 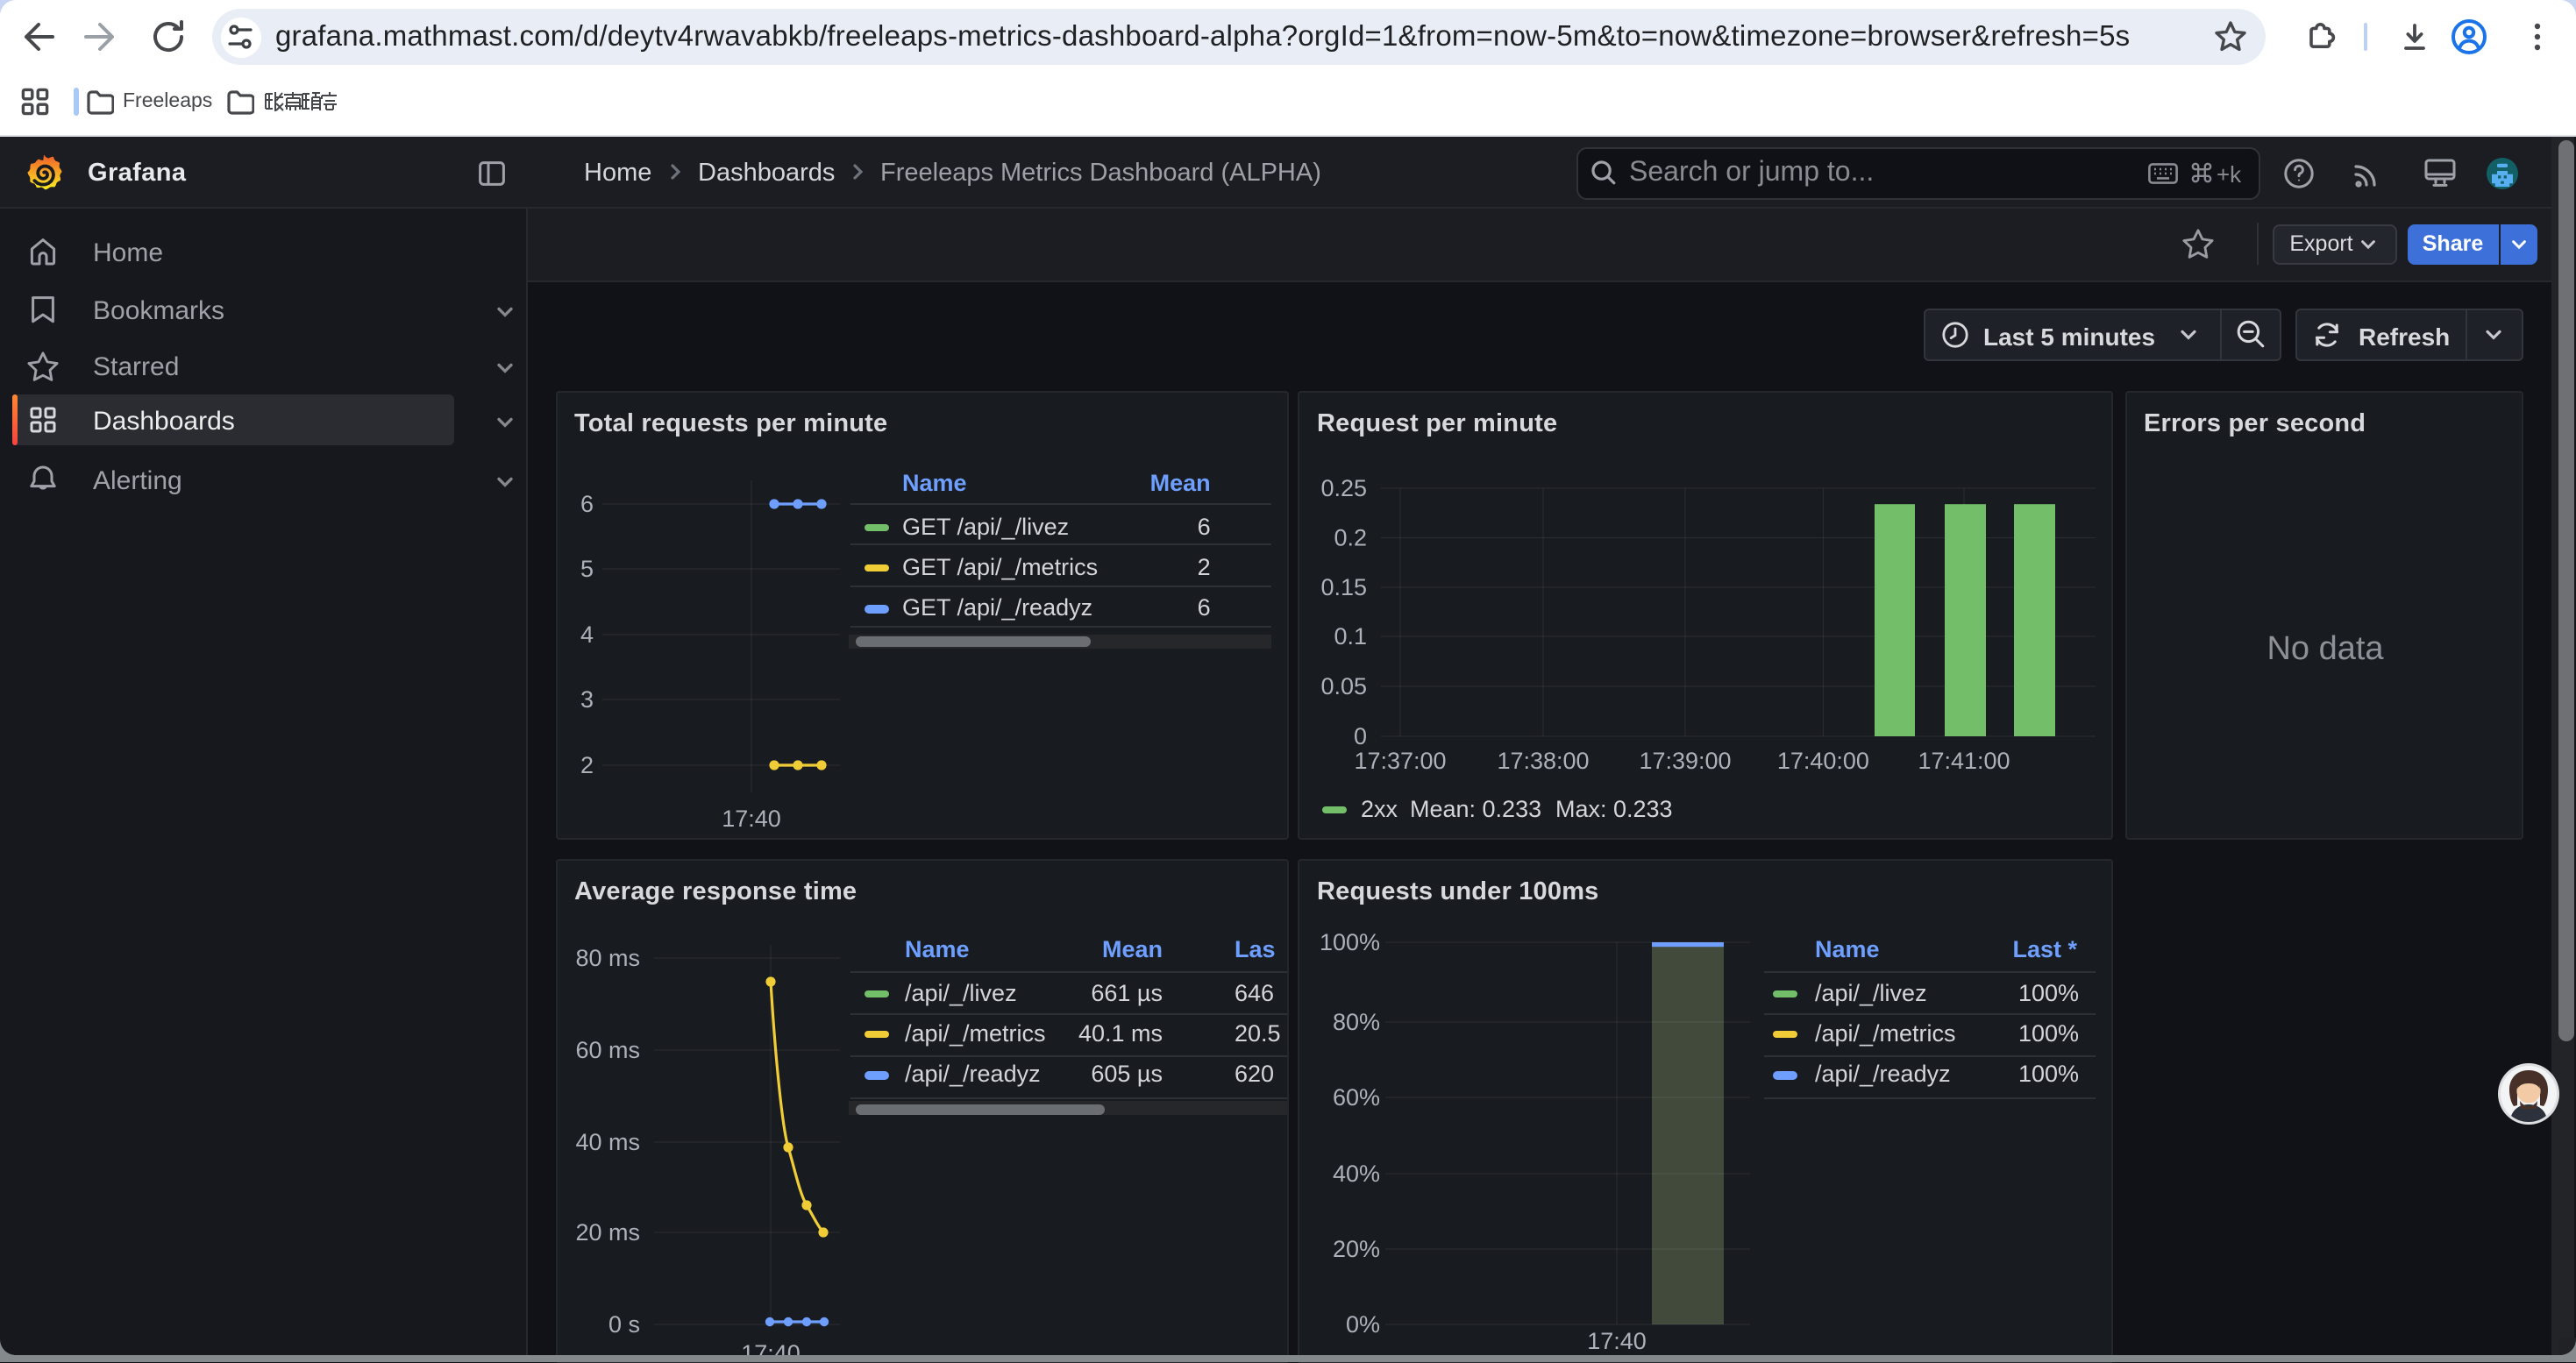 What do you see at coordinates (1363, 1323) in the screenshot?
I see `svg-text: 0%` at bounding box center [1363, 1323].